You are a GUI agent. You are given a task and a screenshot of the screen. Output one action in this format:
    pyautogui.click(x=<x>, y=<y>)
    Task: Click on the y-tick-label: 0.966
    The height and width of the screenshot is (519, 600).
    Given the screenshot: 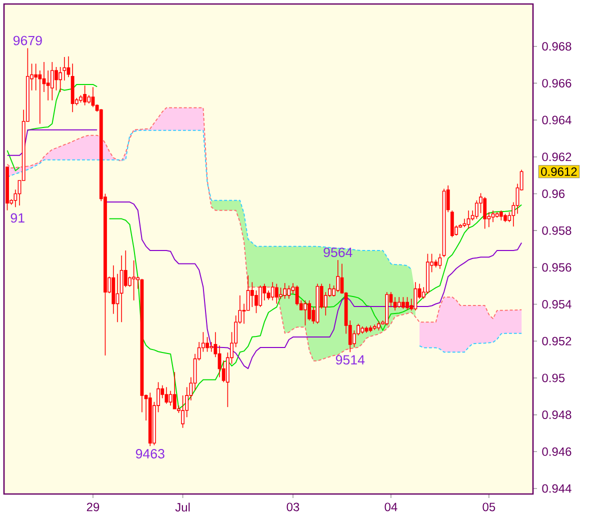 What is the action you would take?
    pyautogui.click(x=557, y=83)
    